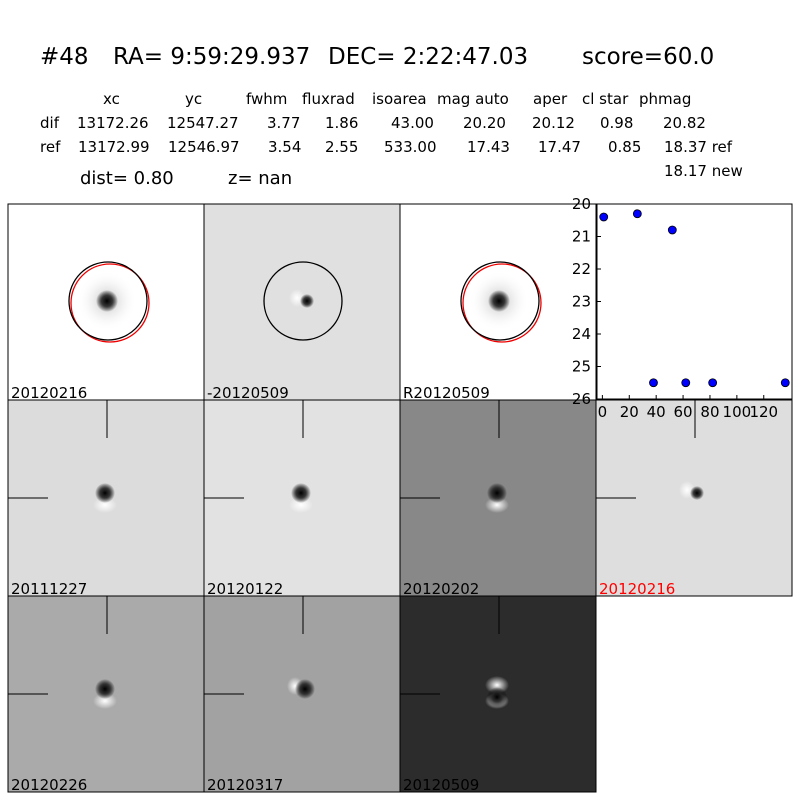  I want to click on panel-label: 20120317, so click(245, 785).